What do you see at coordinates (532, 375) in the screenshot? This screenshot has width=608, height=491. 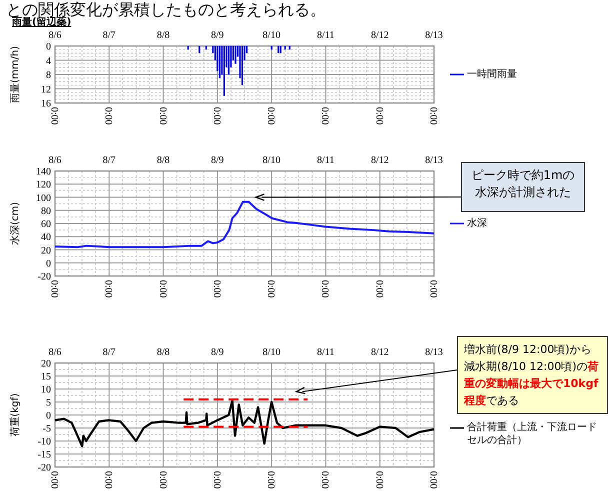 I see `text: 増水前(8/9 12:00頃)から減水期(8/10 12:00頃)の荷重の変動幅は最大で10kgf程度である` at bounding box center [532, 375].